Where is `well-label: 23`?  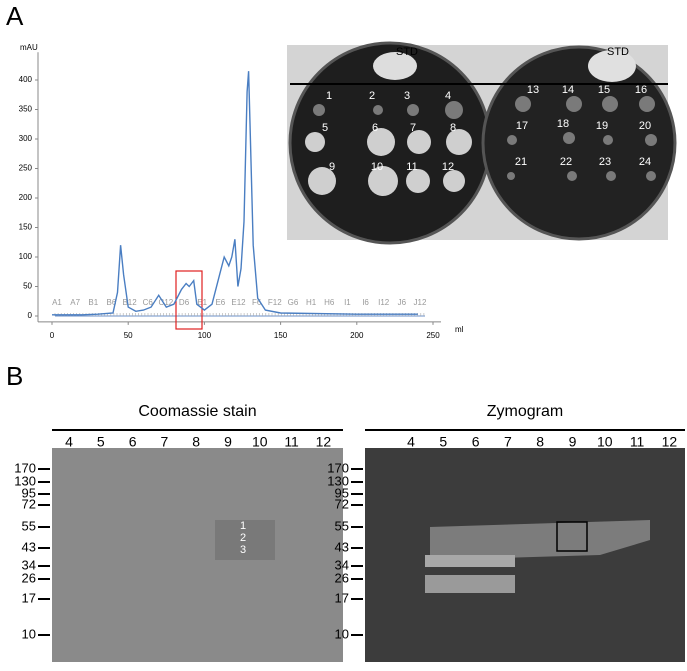 well-label: 23 is located at coordinates (605, 162).